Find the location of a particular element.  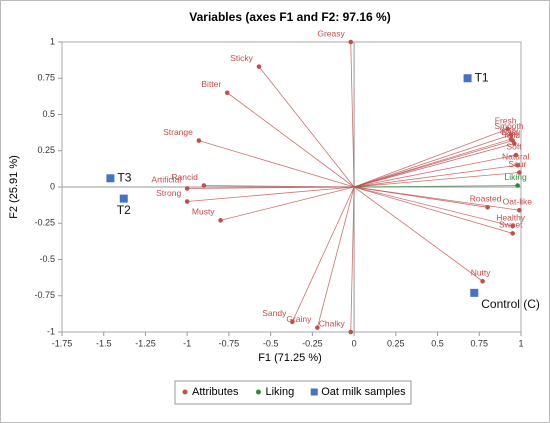

attribute-label: Oat-like is located at coordinates (518, 201).